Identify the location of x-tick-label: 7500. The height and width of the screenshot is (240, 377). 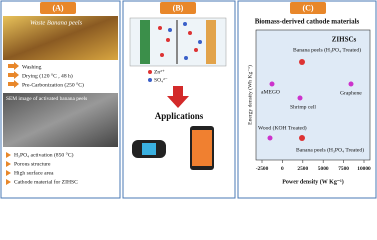
(343, 169).